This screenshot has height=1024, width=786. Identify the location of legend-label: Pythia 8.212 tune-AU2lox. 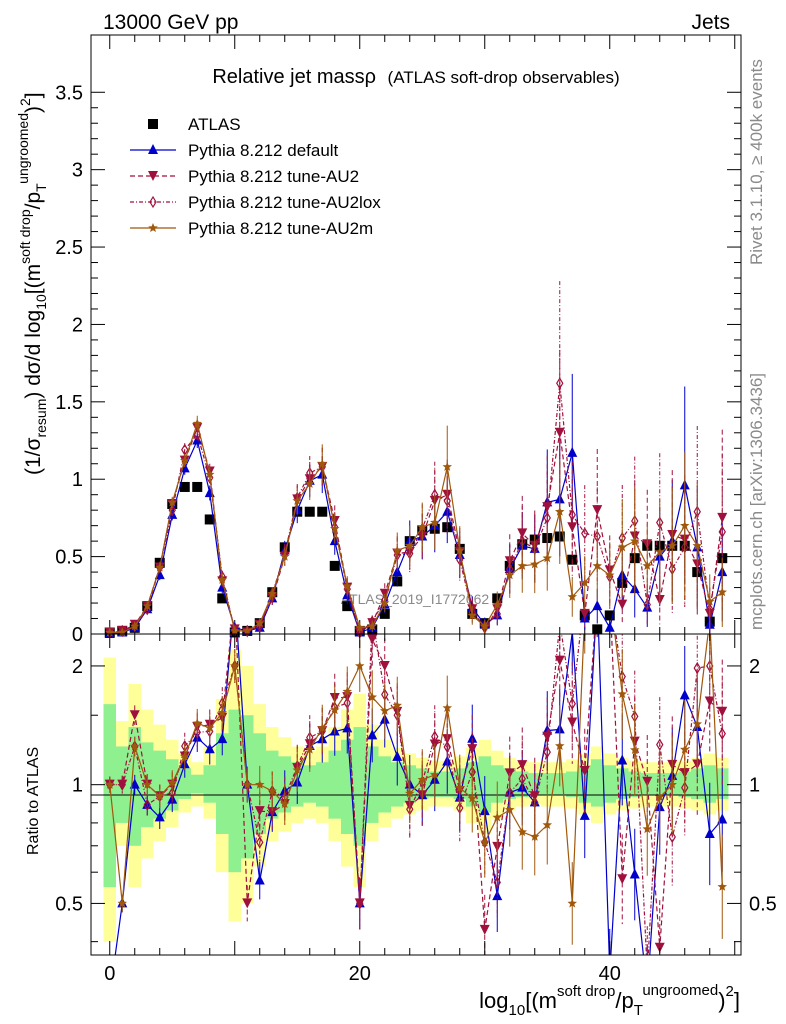
(284, 202).